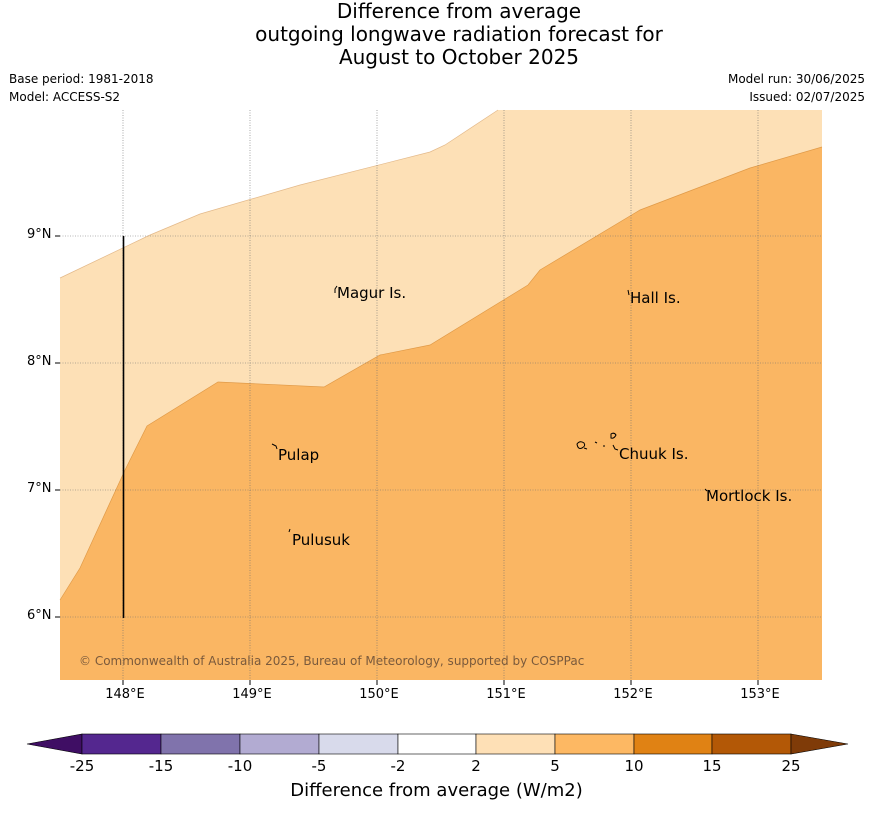 This screenshot has height=816, width=873. Describe the element at coordinates (81, 88) in the screenshot. I see `meta-left: Base period: 1981-2018 Model: ACCESS-S2` at that location.